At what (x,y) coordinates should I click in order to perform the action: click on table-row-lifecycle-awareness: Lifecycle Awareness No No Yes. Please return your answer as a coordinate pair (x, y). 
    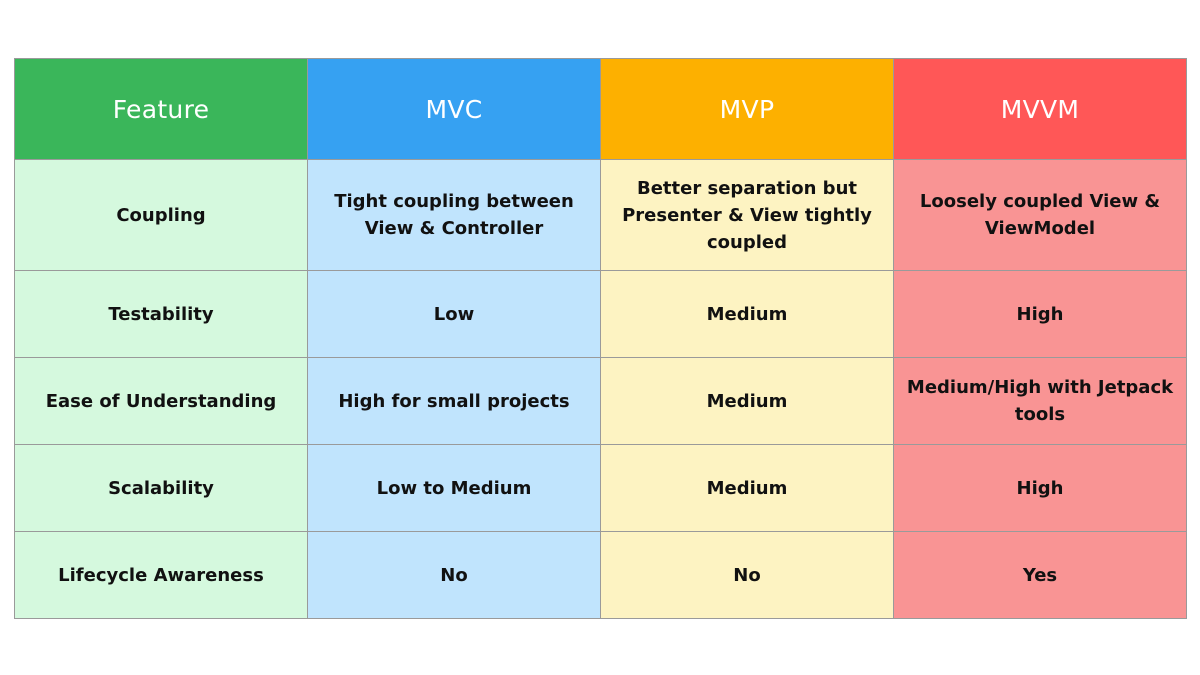
    Looking at the image, I should click on (600, 575).